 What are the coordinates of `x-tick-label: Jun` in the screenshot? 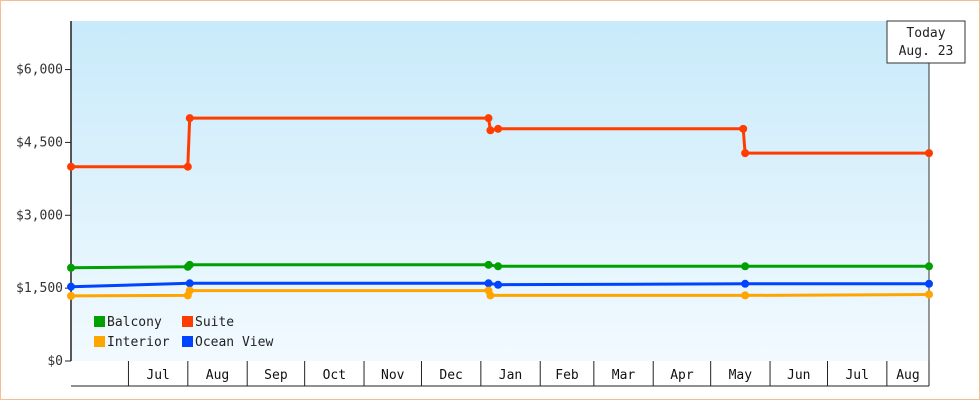 It's located at (798, 375).